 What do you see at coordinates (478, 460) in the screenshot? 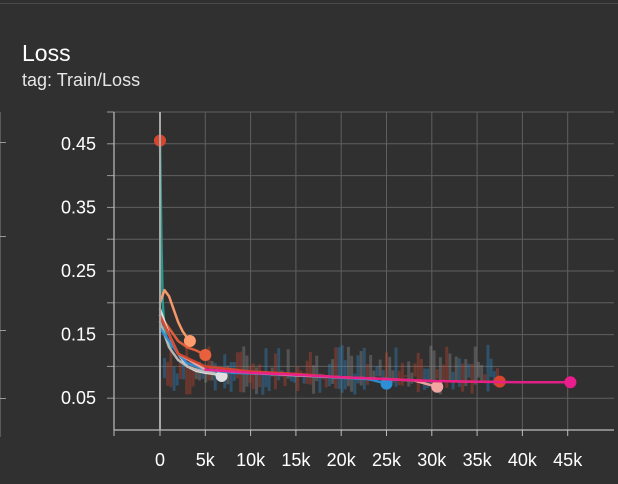
I see `x-tick-label: 35k` at bounding box center [478, 460].